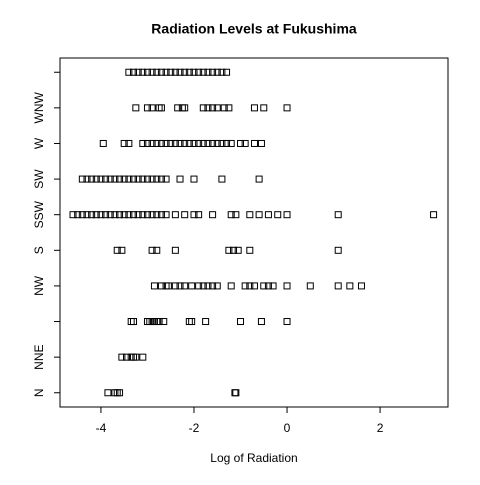 This screenshot has height=485, width=480. Describe the element at coordinates (39, 356) in the screenshot. I see `y-tick-label: NNE` at that location.